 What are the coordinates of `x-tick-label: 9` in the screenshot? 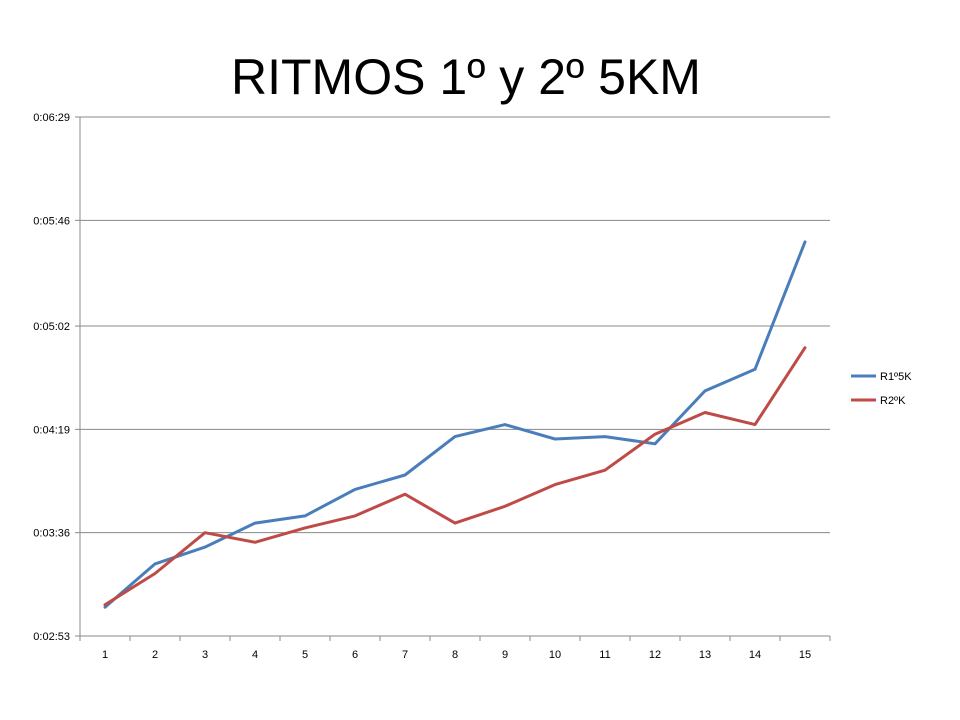 It's located at (505, 655).